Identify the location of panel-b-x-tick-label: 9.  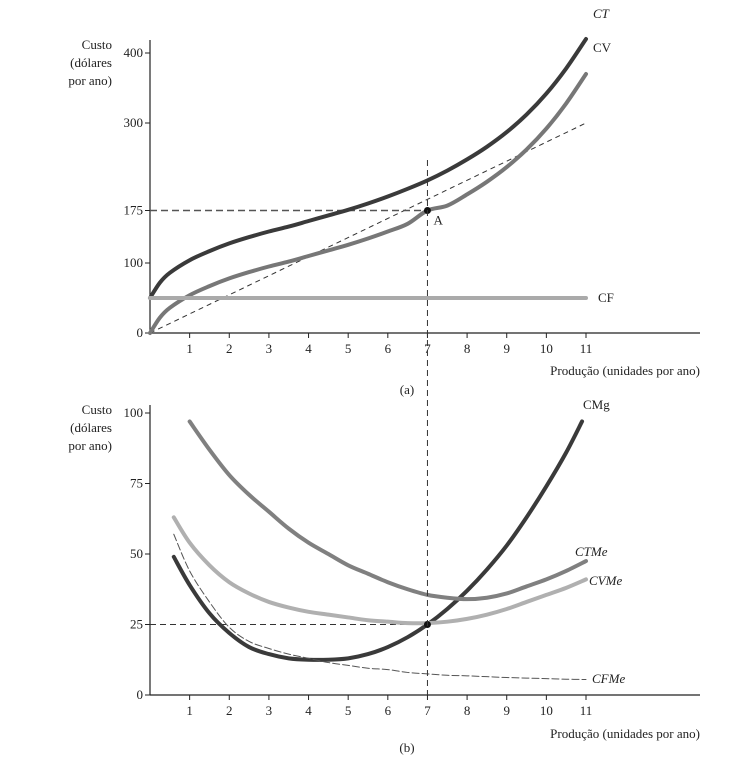
(506, 710).